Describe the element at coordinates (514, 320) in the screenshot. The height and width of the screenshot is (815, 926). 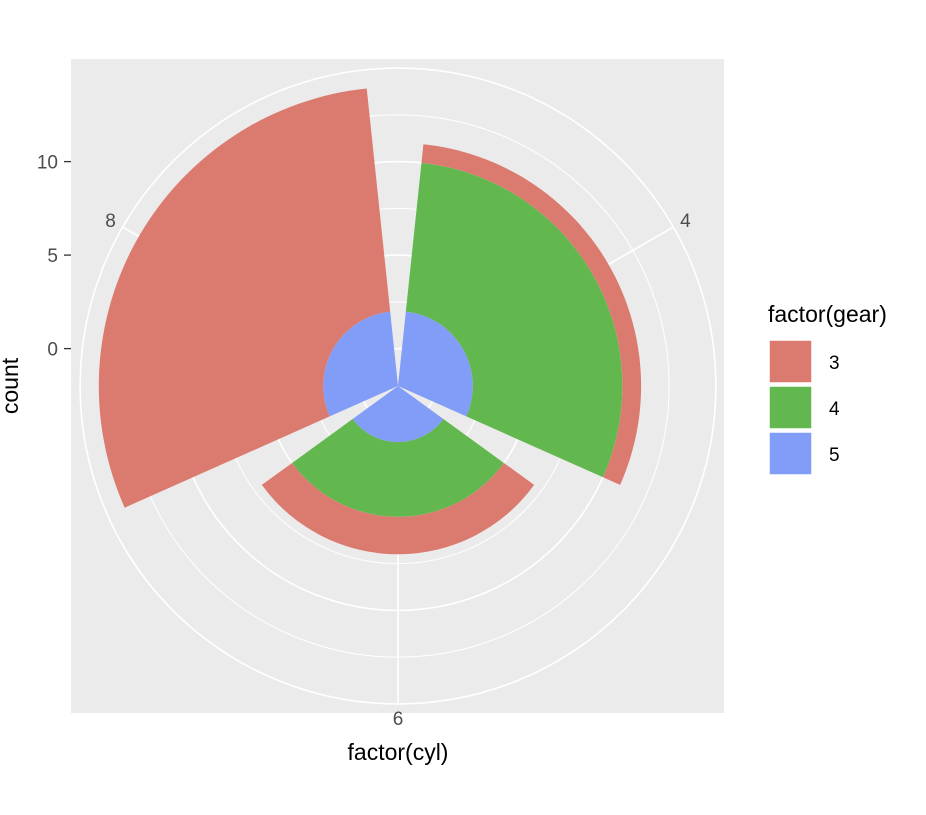
I see `bar-segment-cyl4-gear4` at that location.